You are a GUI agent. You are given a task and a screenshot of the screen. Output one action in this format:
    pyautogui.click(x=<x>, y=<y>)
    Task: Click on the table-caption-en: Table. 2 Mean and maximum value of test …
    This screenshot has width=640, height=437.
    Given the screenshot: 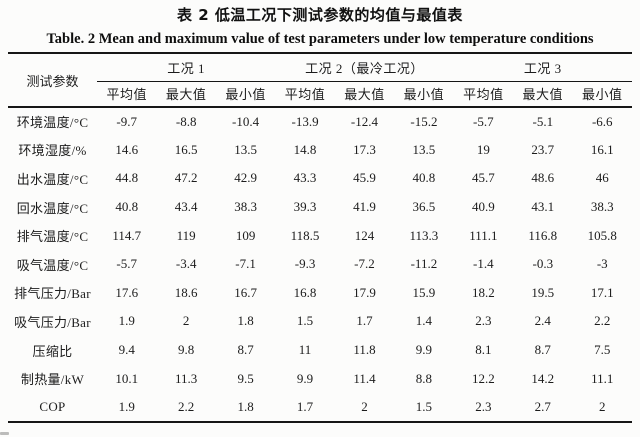 What is the action you would take?
    pyautogui.click(x=320, y=39)
    